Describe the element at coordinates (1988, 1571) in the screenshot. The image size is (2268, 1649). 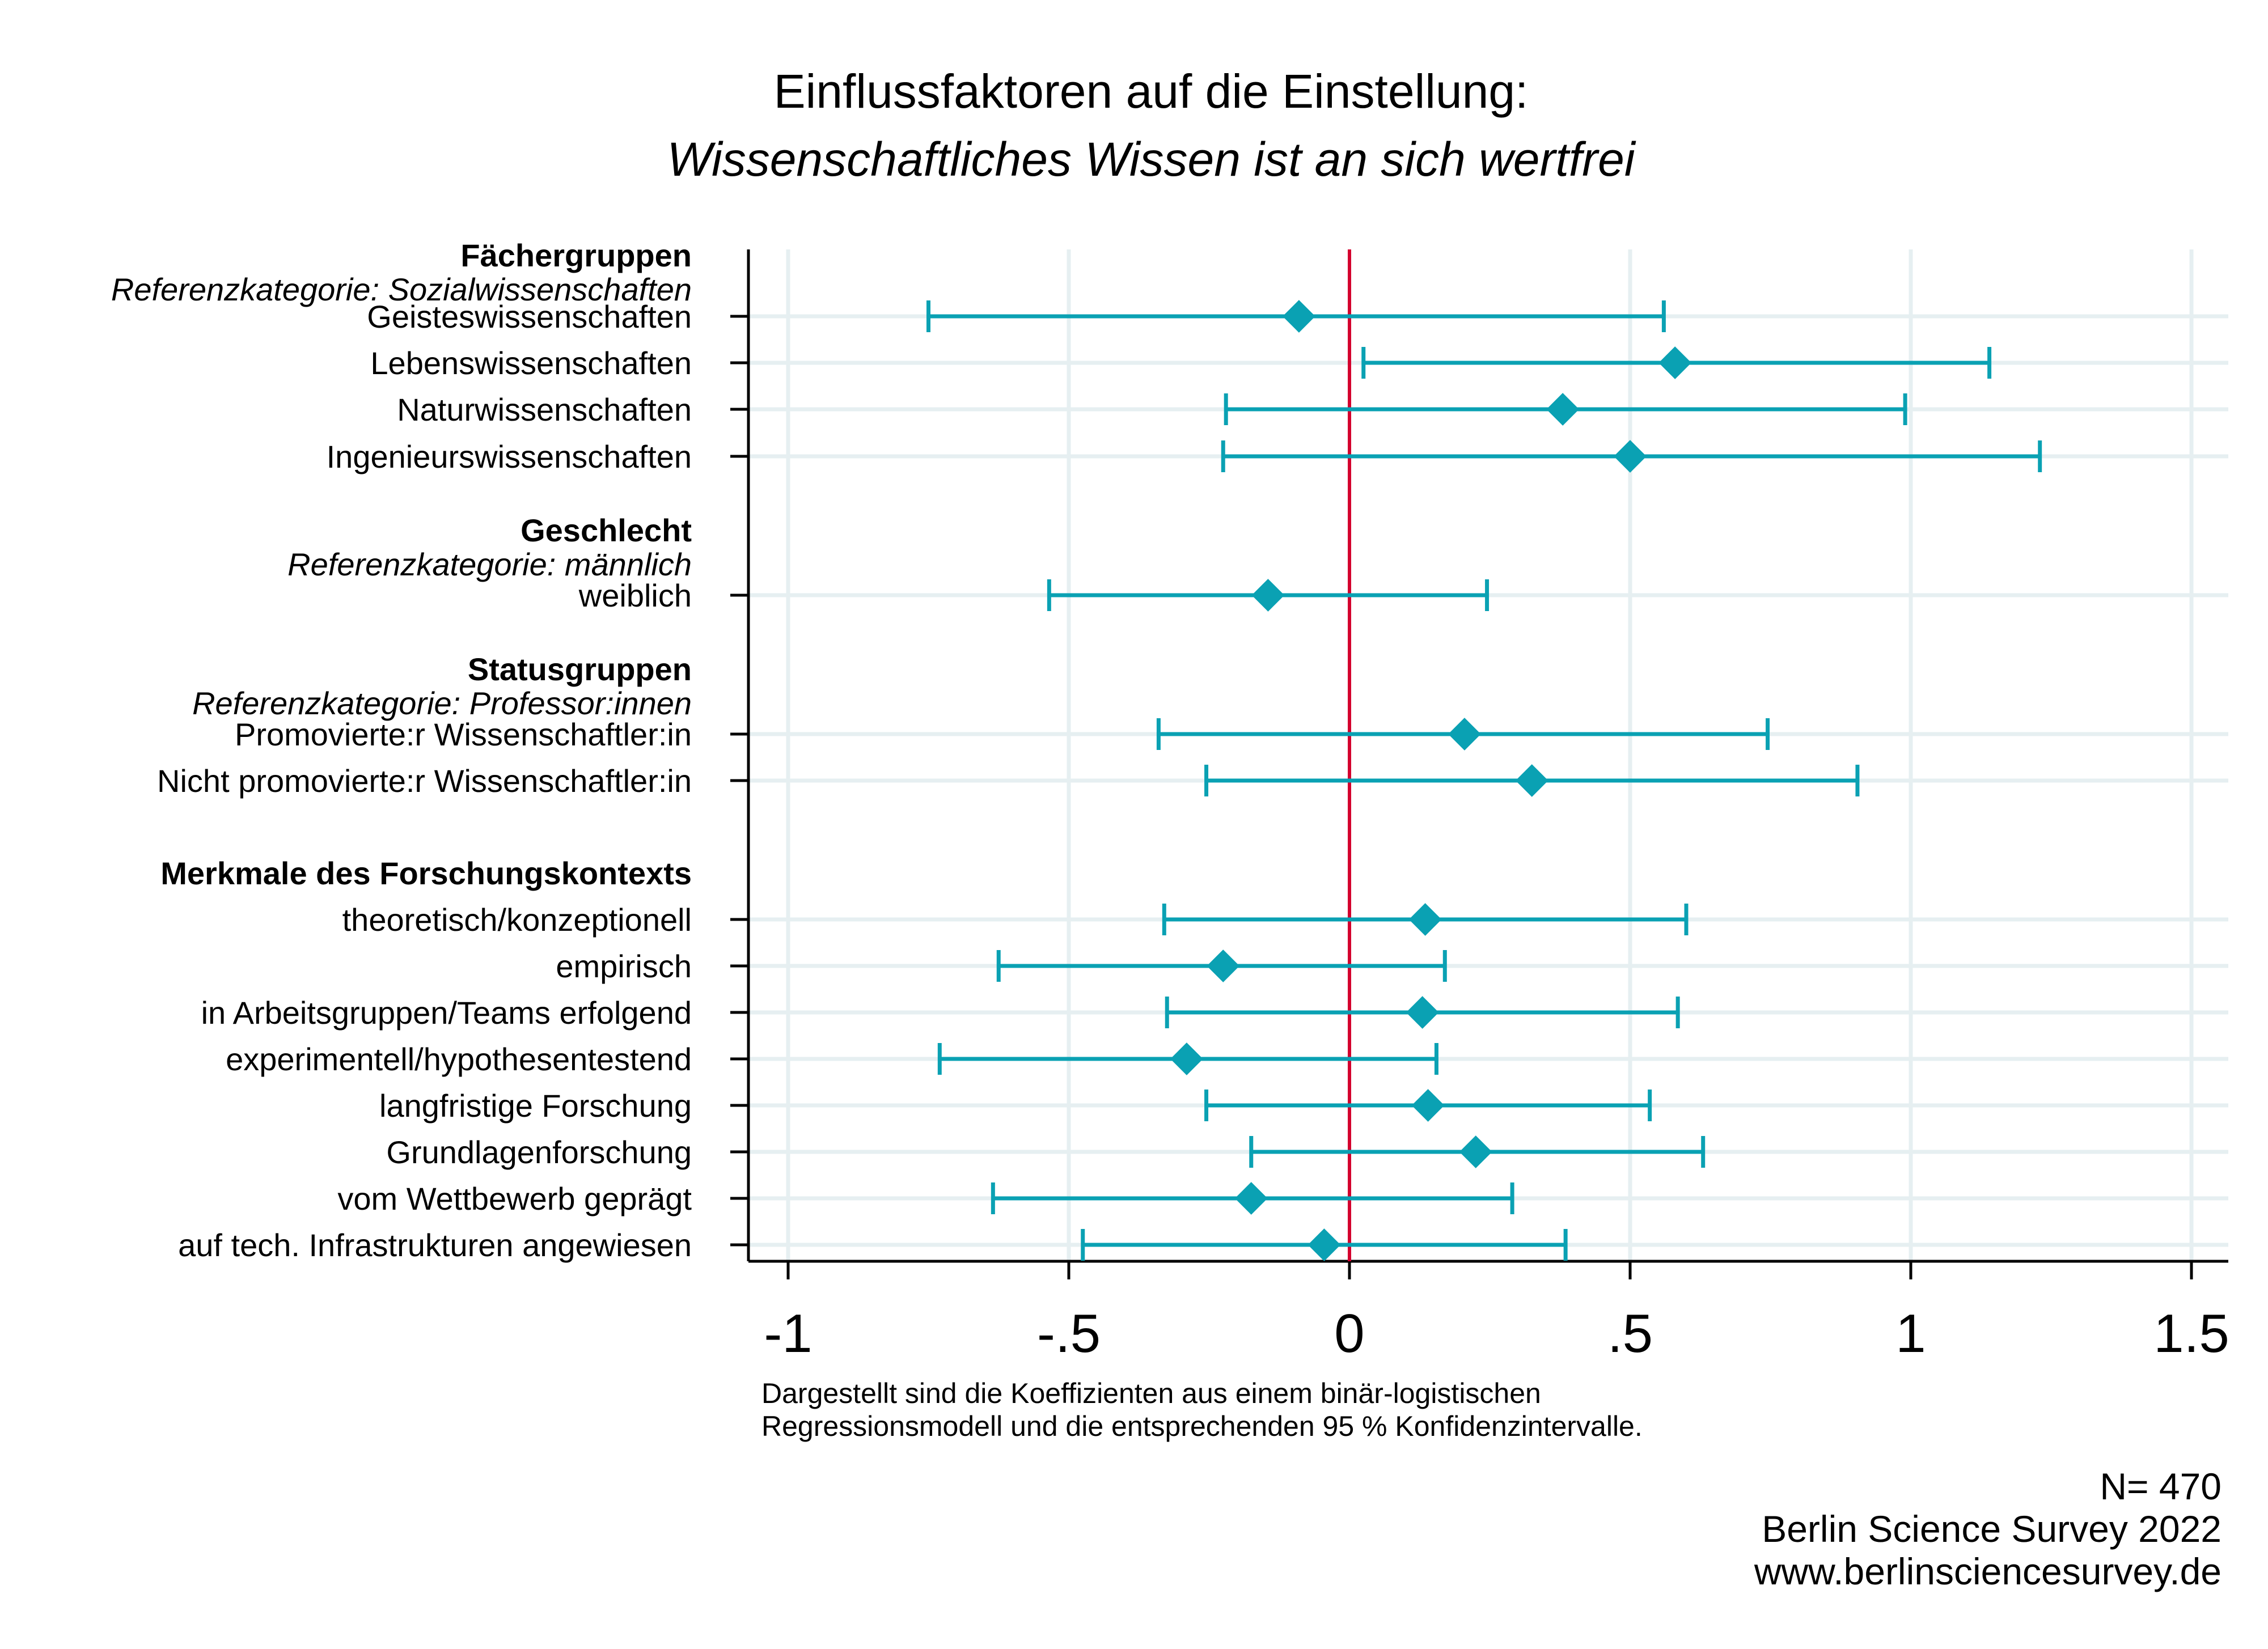
I see `source-line: www.berlinsciencesurvey.de` at that location.